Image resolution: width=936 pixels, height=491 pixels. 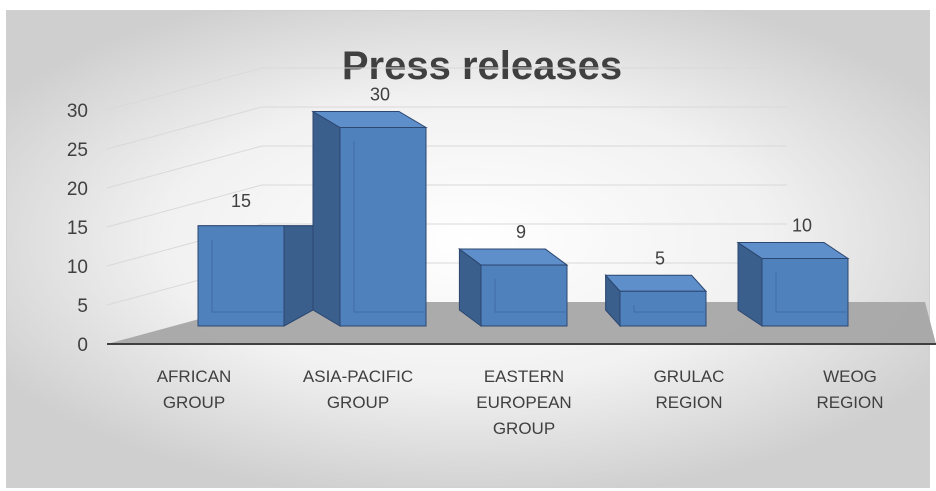 I want to click on data-label: 5, so click(x=660, y=258).